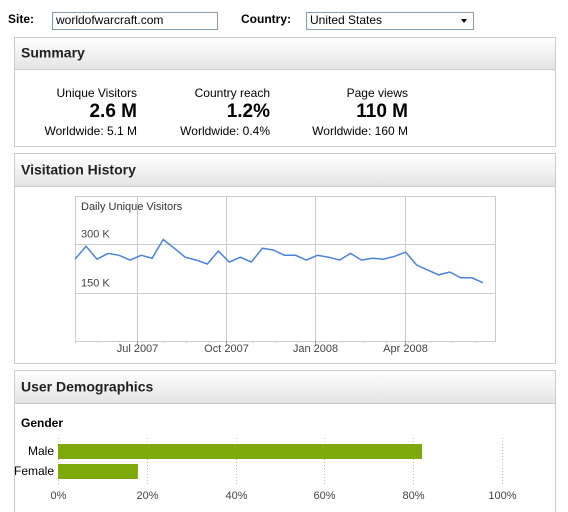  Describe the element at coordinates (382, 111) in the screenshot. I see `stat-value: 110 M` at that location.